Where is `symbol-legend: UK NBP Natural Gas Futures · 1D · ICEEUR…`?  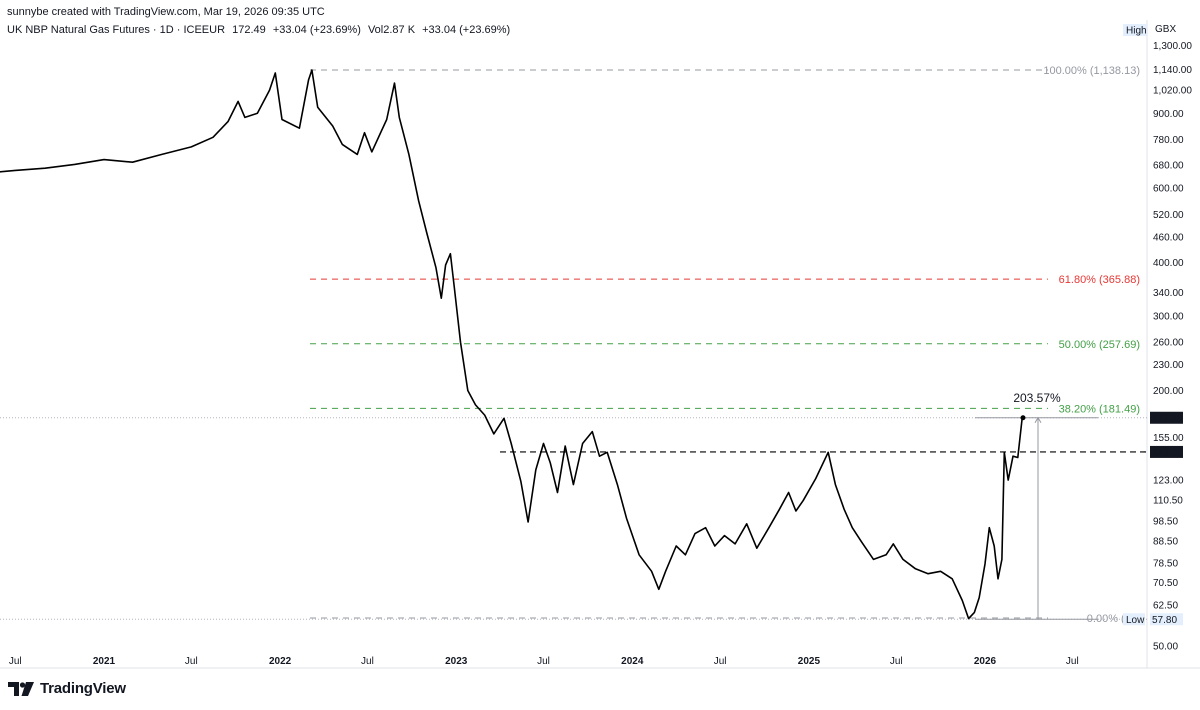
symbol-legend: UK NBP Natural Gas Futures · 1D · ICEEUR… is located at coordinates (260, 30).